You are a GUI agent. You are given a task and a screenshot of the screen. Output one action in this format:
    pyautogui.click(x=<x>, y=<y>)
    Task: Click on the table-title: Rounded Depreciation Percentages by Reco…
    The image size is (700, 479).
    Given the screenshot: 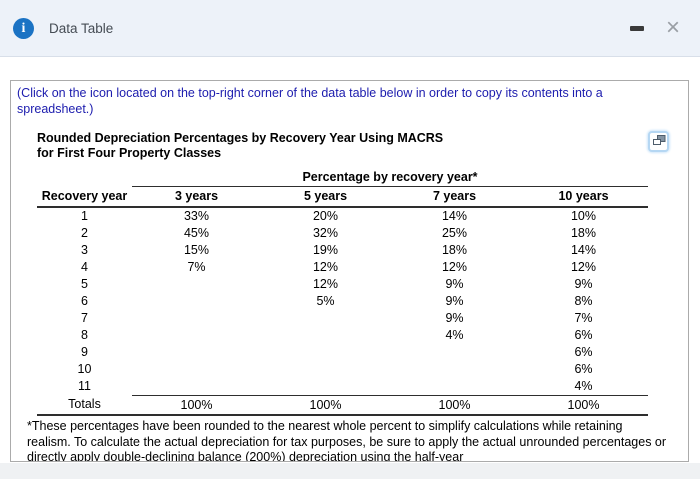 What is the action you would take?
    pyautogui.click(x=240, y=145)
    